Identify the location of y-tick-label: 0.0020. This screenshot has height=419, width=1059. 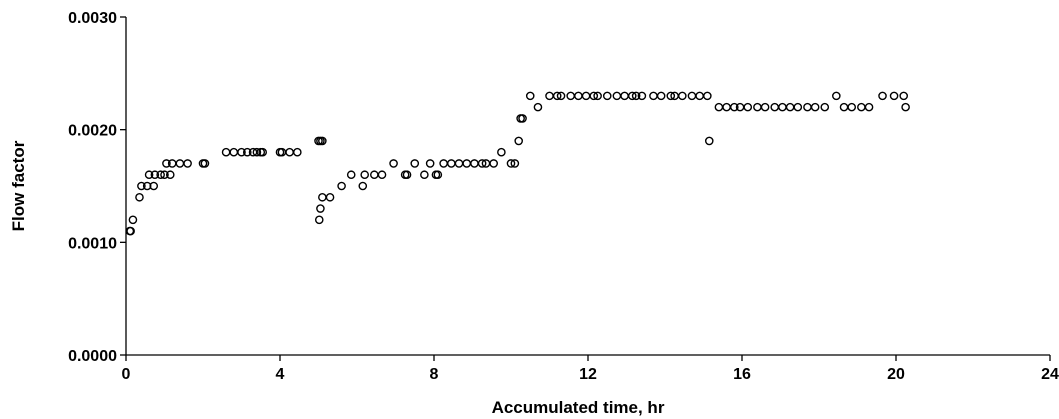
(92, 131).